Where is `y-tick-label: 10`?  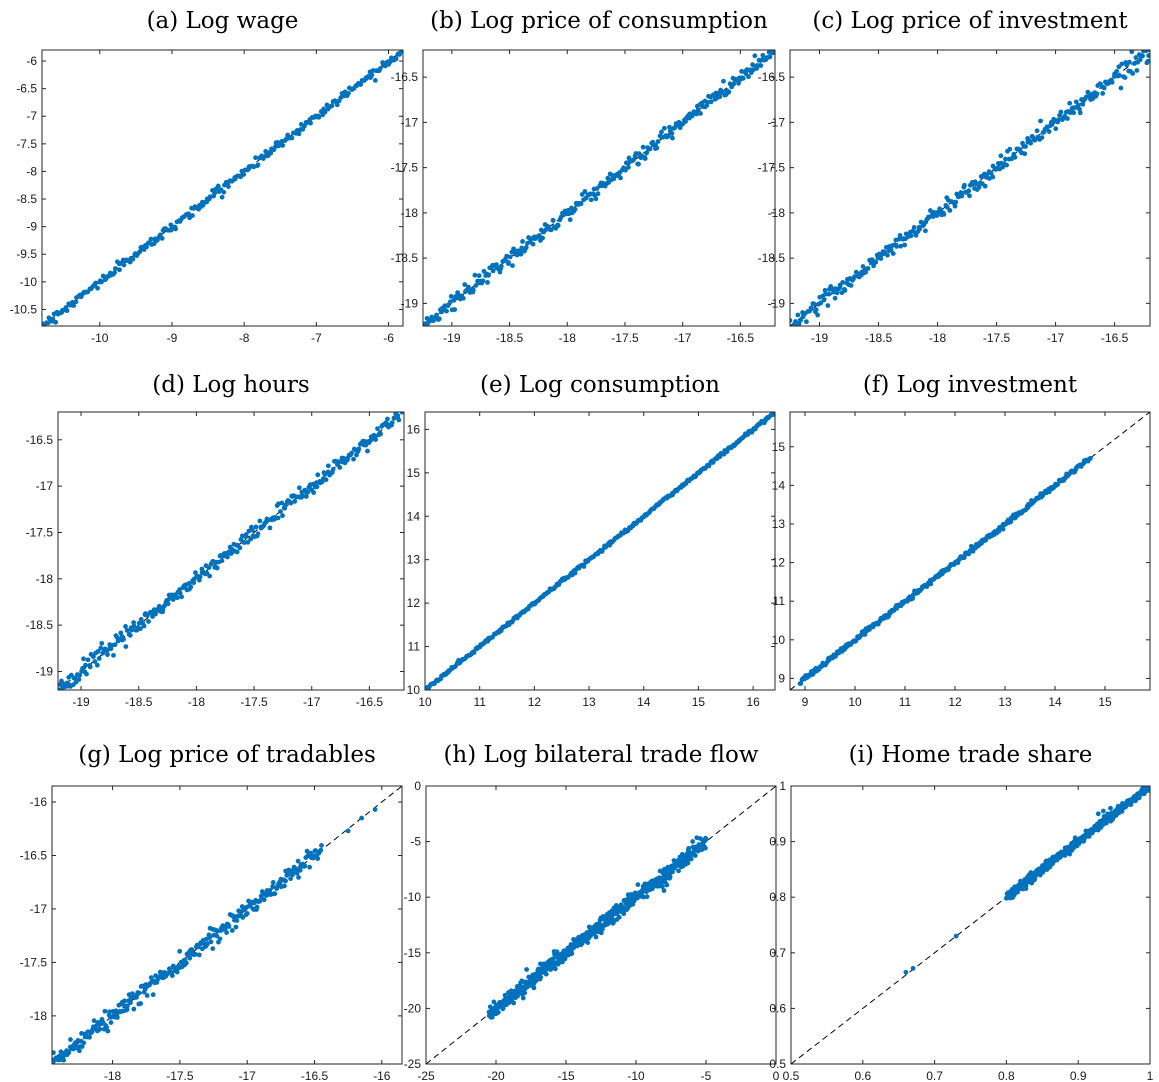
y-tick-label: 10 is located at coordinates (779, 640).